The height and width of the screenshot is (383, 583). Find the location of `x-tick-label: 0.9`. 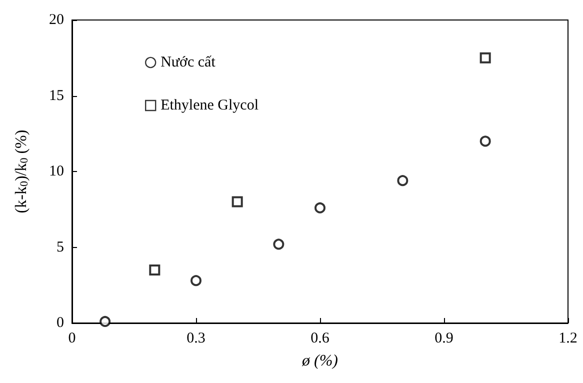

x-tick-label: 0.9 is located at coordinates (444, 338).